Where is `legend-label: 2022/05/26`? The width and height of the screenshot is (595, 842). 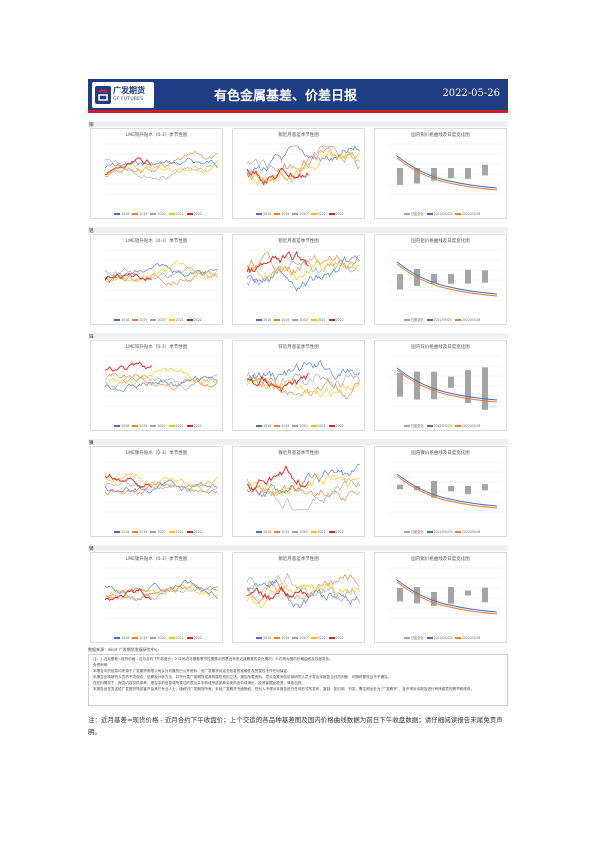
legend-label: 2022/05/26 is located at coordinates (471, 532).